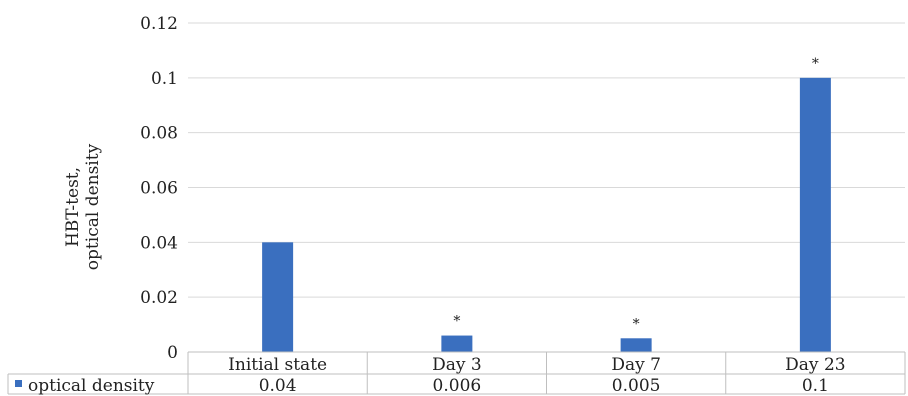  I want to click on y-tick-label: 0, so click(172, 353).